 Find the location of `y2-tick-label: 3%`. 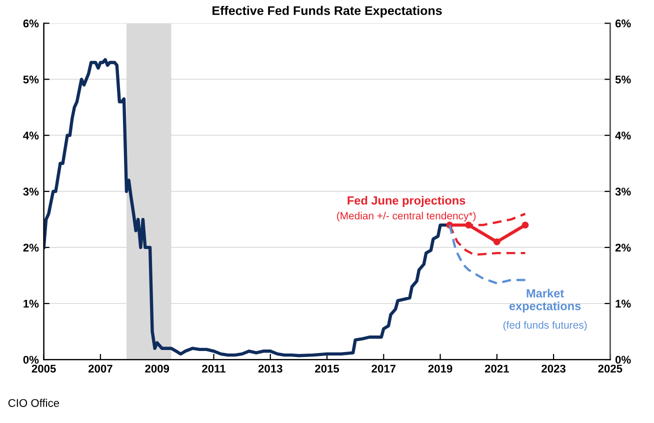

y2-tick-label: 3% is located at coordinates (623, 192).